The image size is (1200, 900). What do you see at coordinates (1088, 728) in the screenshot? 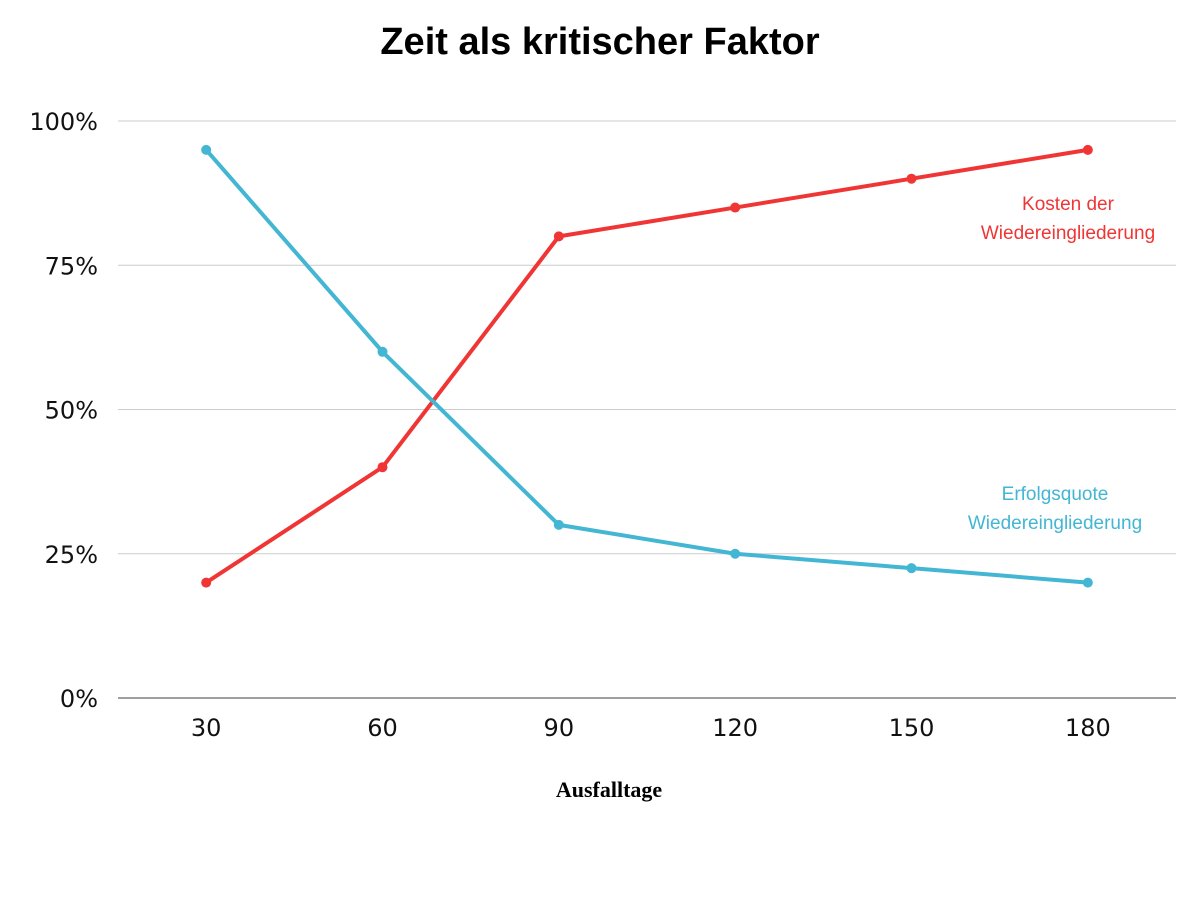
I see `x-tick-label: 180` at bounding box center [1088, 728].